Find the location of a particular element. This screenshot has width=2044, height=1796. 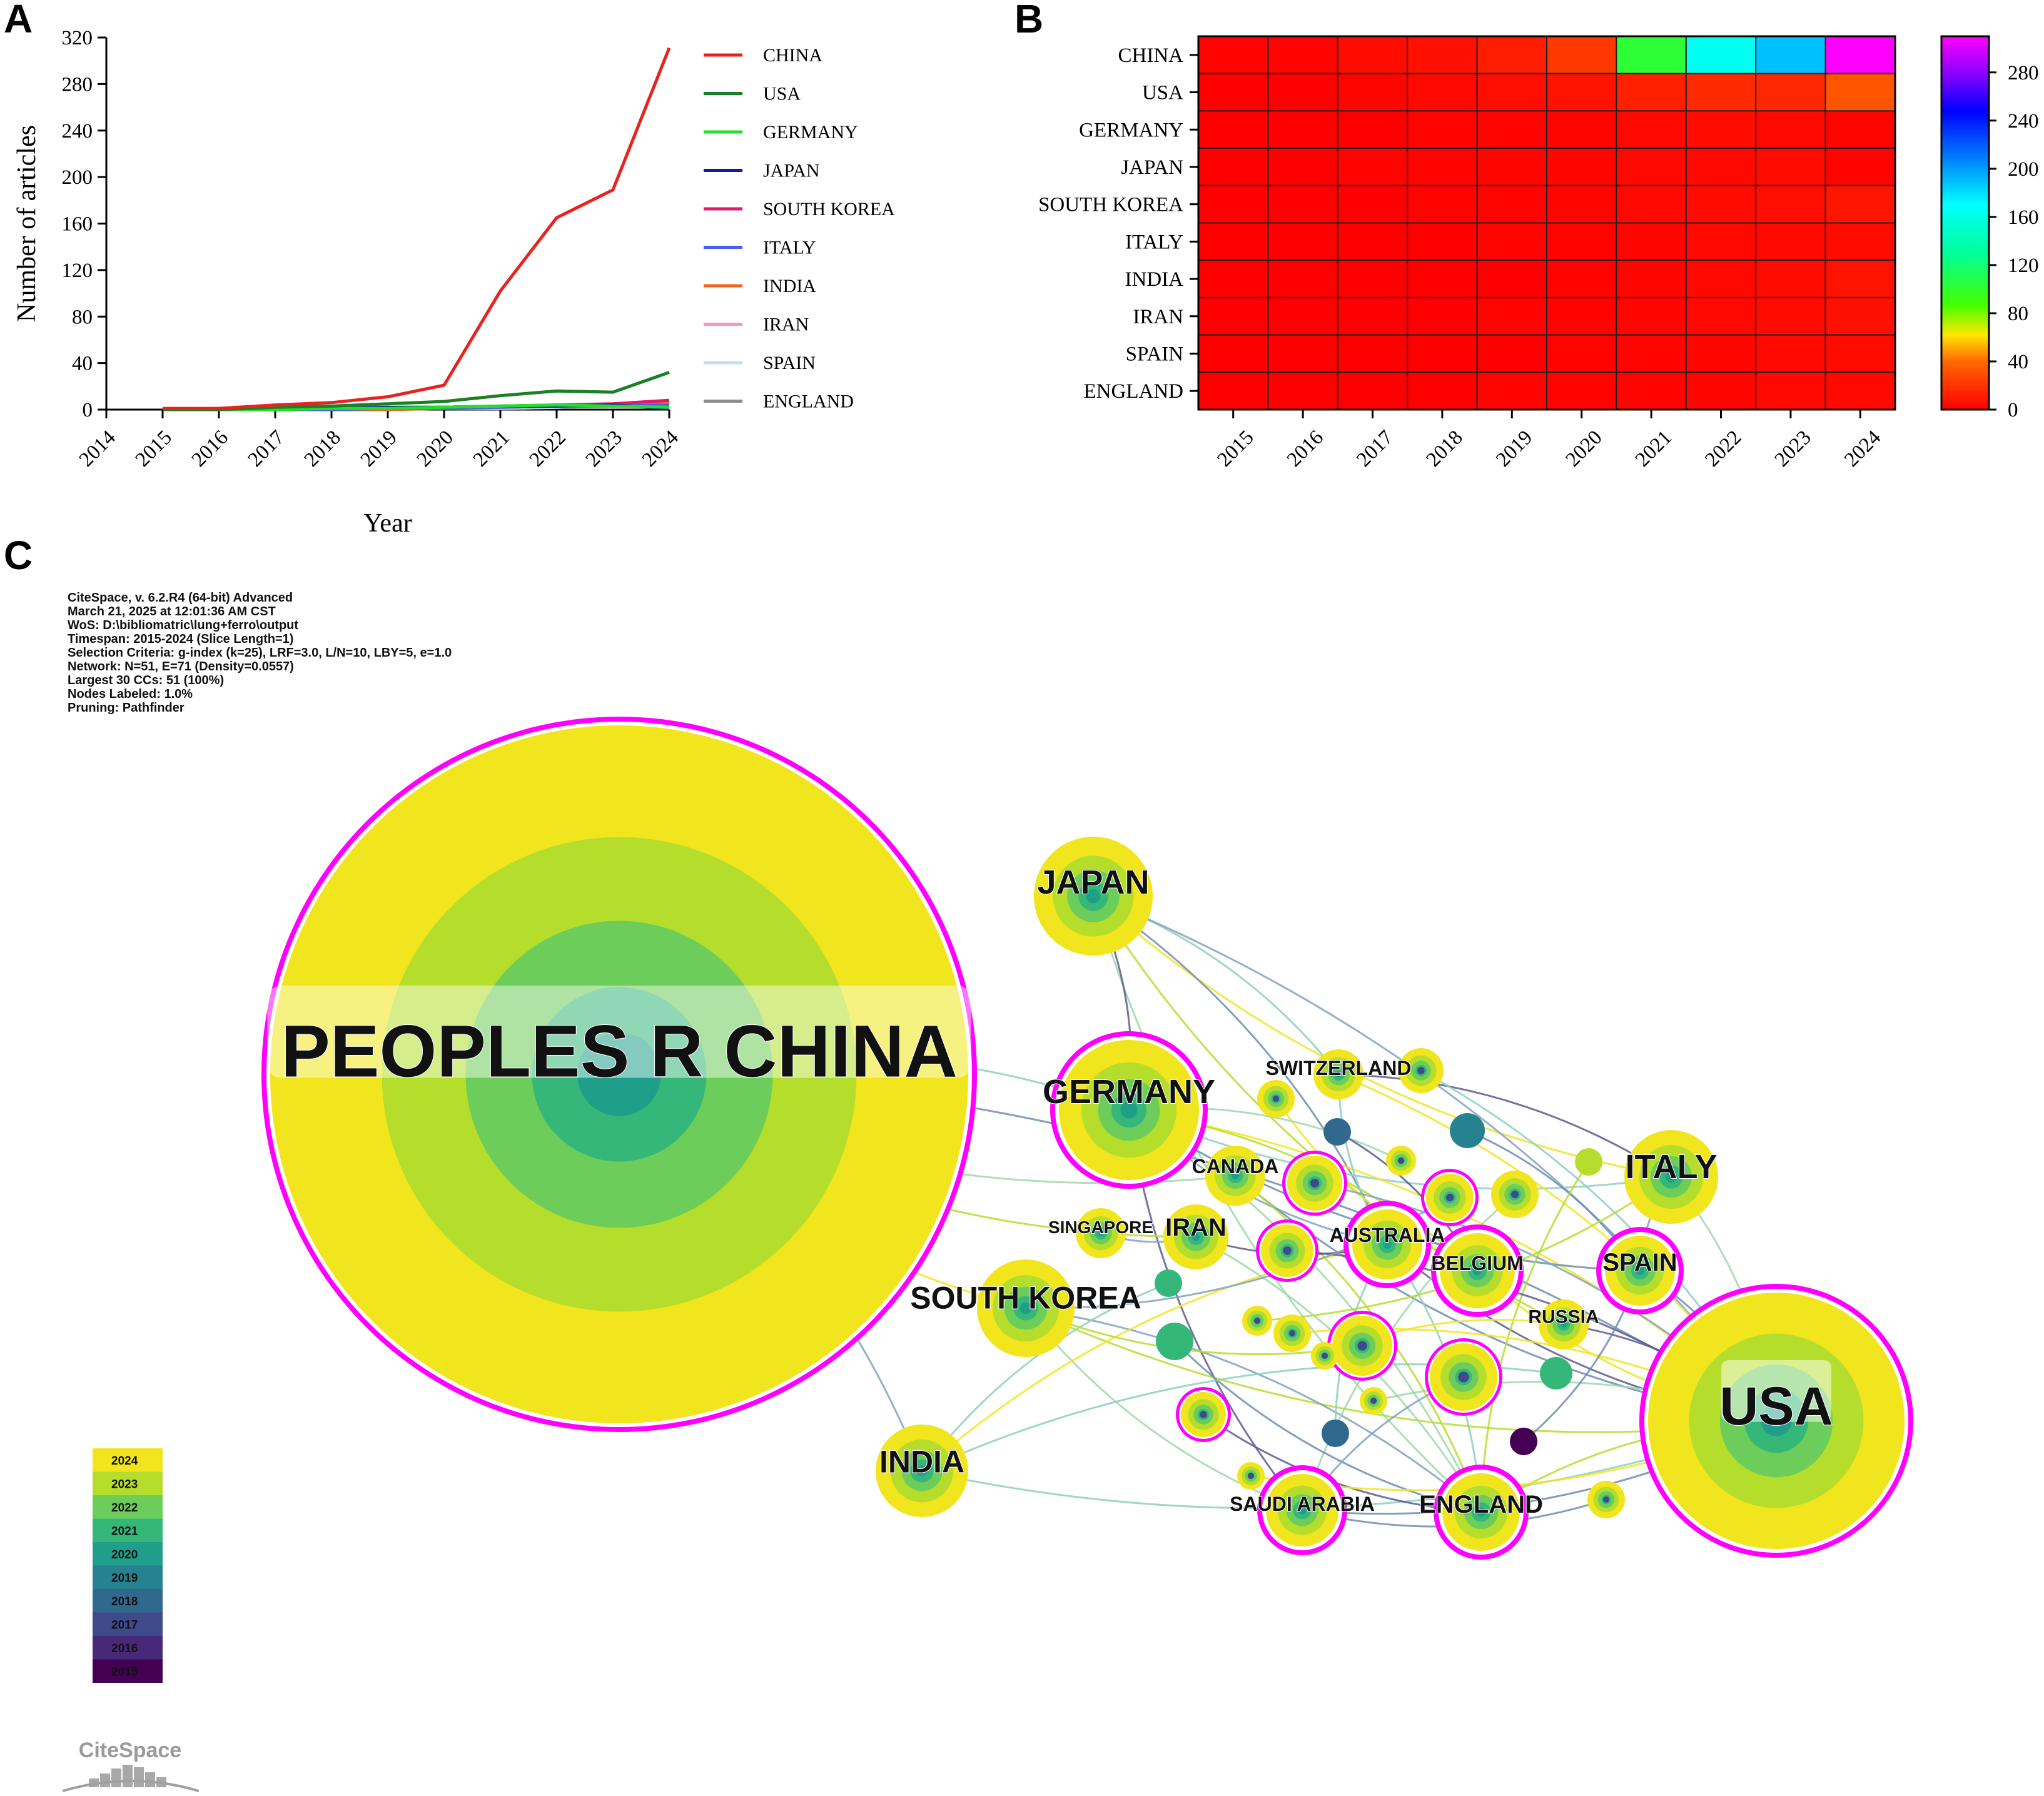

year-label: 2022 is located at coordinates (124, 1508).